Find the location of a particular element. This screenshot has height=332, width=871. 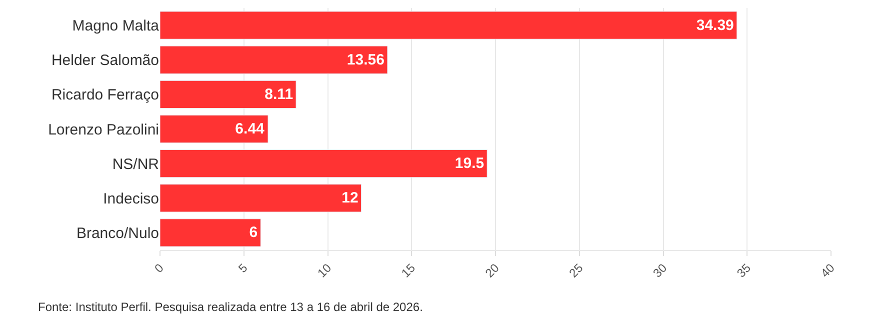

y-tick-label: NS/NR is located at coordinates (136, 164).